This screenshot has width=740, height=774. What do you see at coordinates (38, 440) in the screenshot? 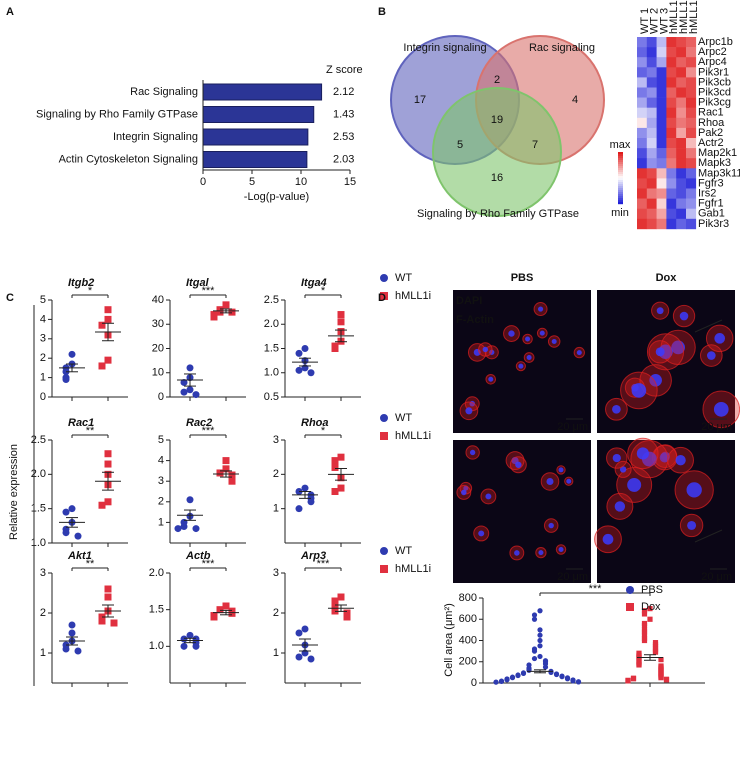
I see `y-tick-label: 2.5` at bounding box center [38, 440].